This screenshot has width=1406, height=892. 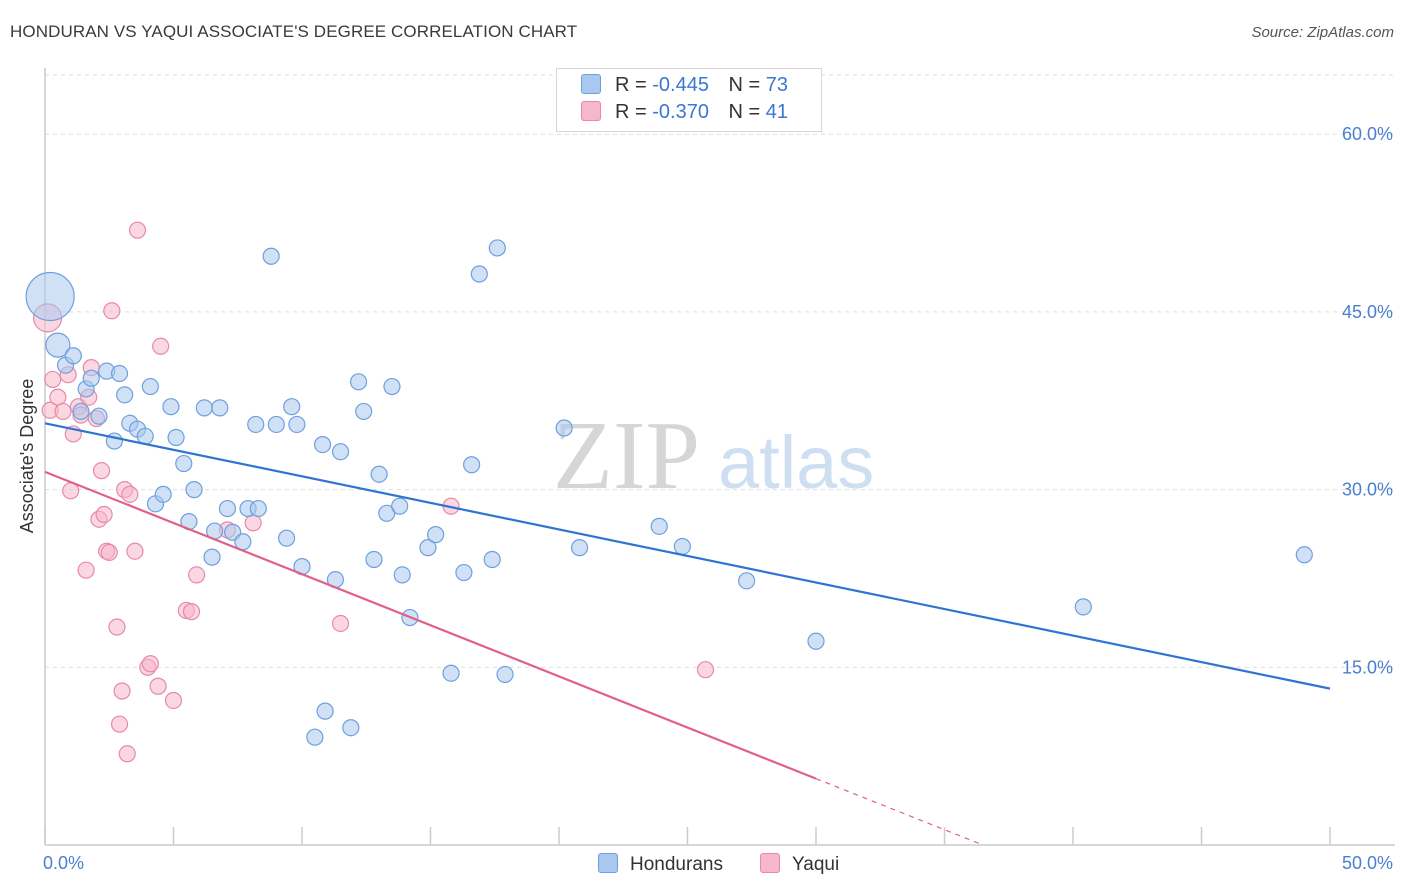 I want to click on watermark-zip: ZIP, so click(x=626, y=456).